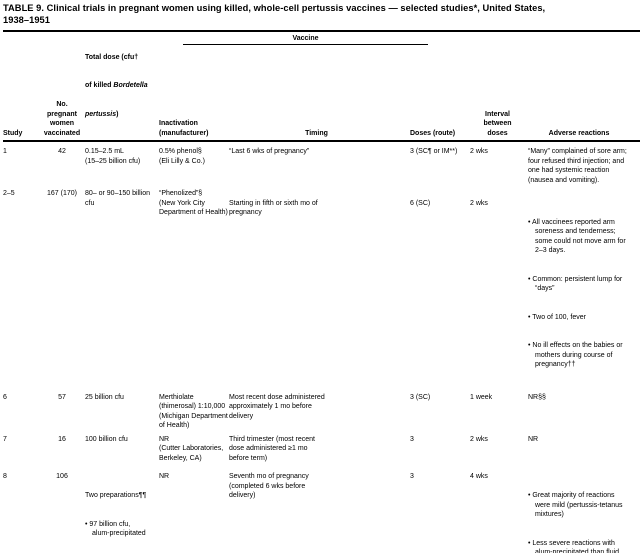 The width and height of the screenshot is (641, 553). Describe the element at coordinates (5, 477) in the screenshot. I see `cell-study: 8` at that location.